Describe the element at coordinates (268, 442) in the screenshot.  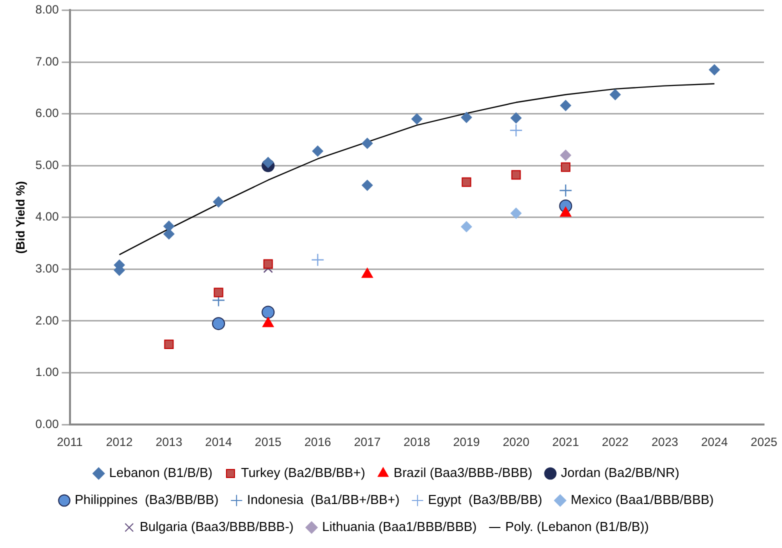
I see `x-tick-label: 2015` at that location.